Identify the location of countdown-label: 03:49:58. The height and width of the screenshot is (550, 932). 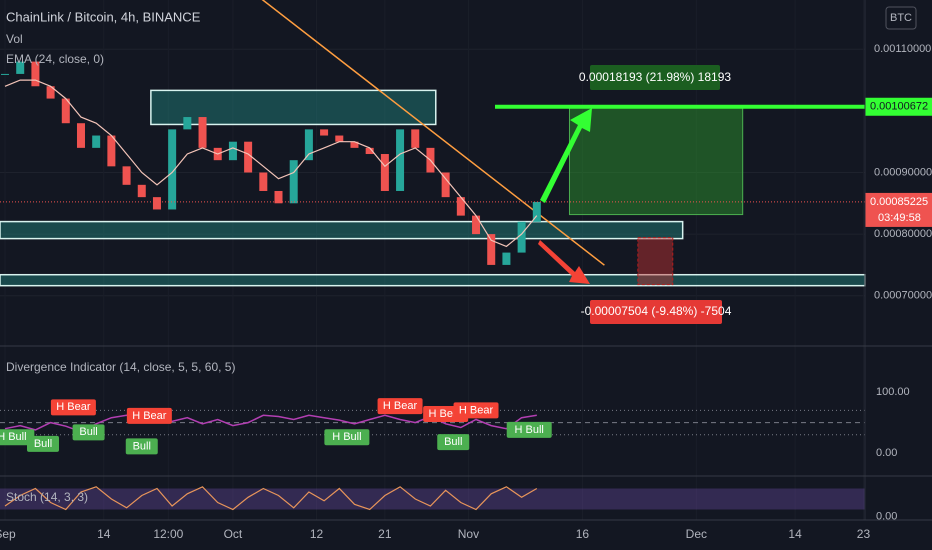
(899, 218).